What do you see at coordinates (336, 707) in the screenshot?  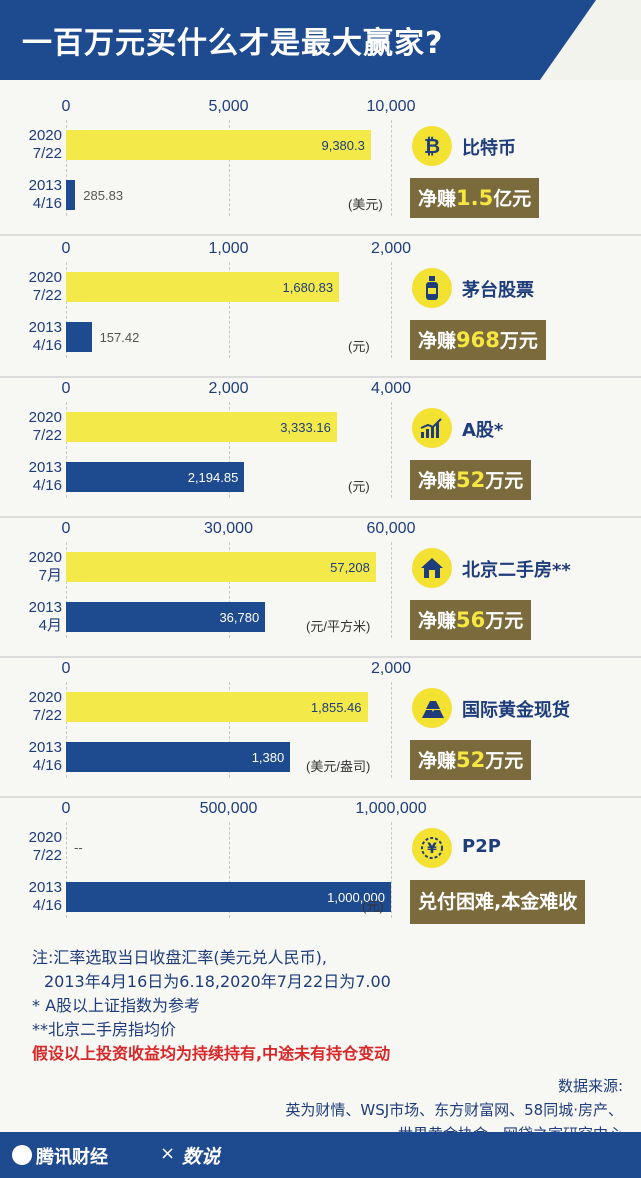 I see `bar-value-label: 1,855.46` at bounding box center [336, 707].